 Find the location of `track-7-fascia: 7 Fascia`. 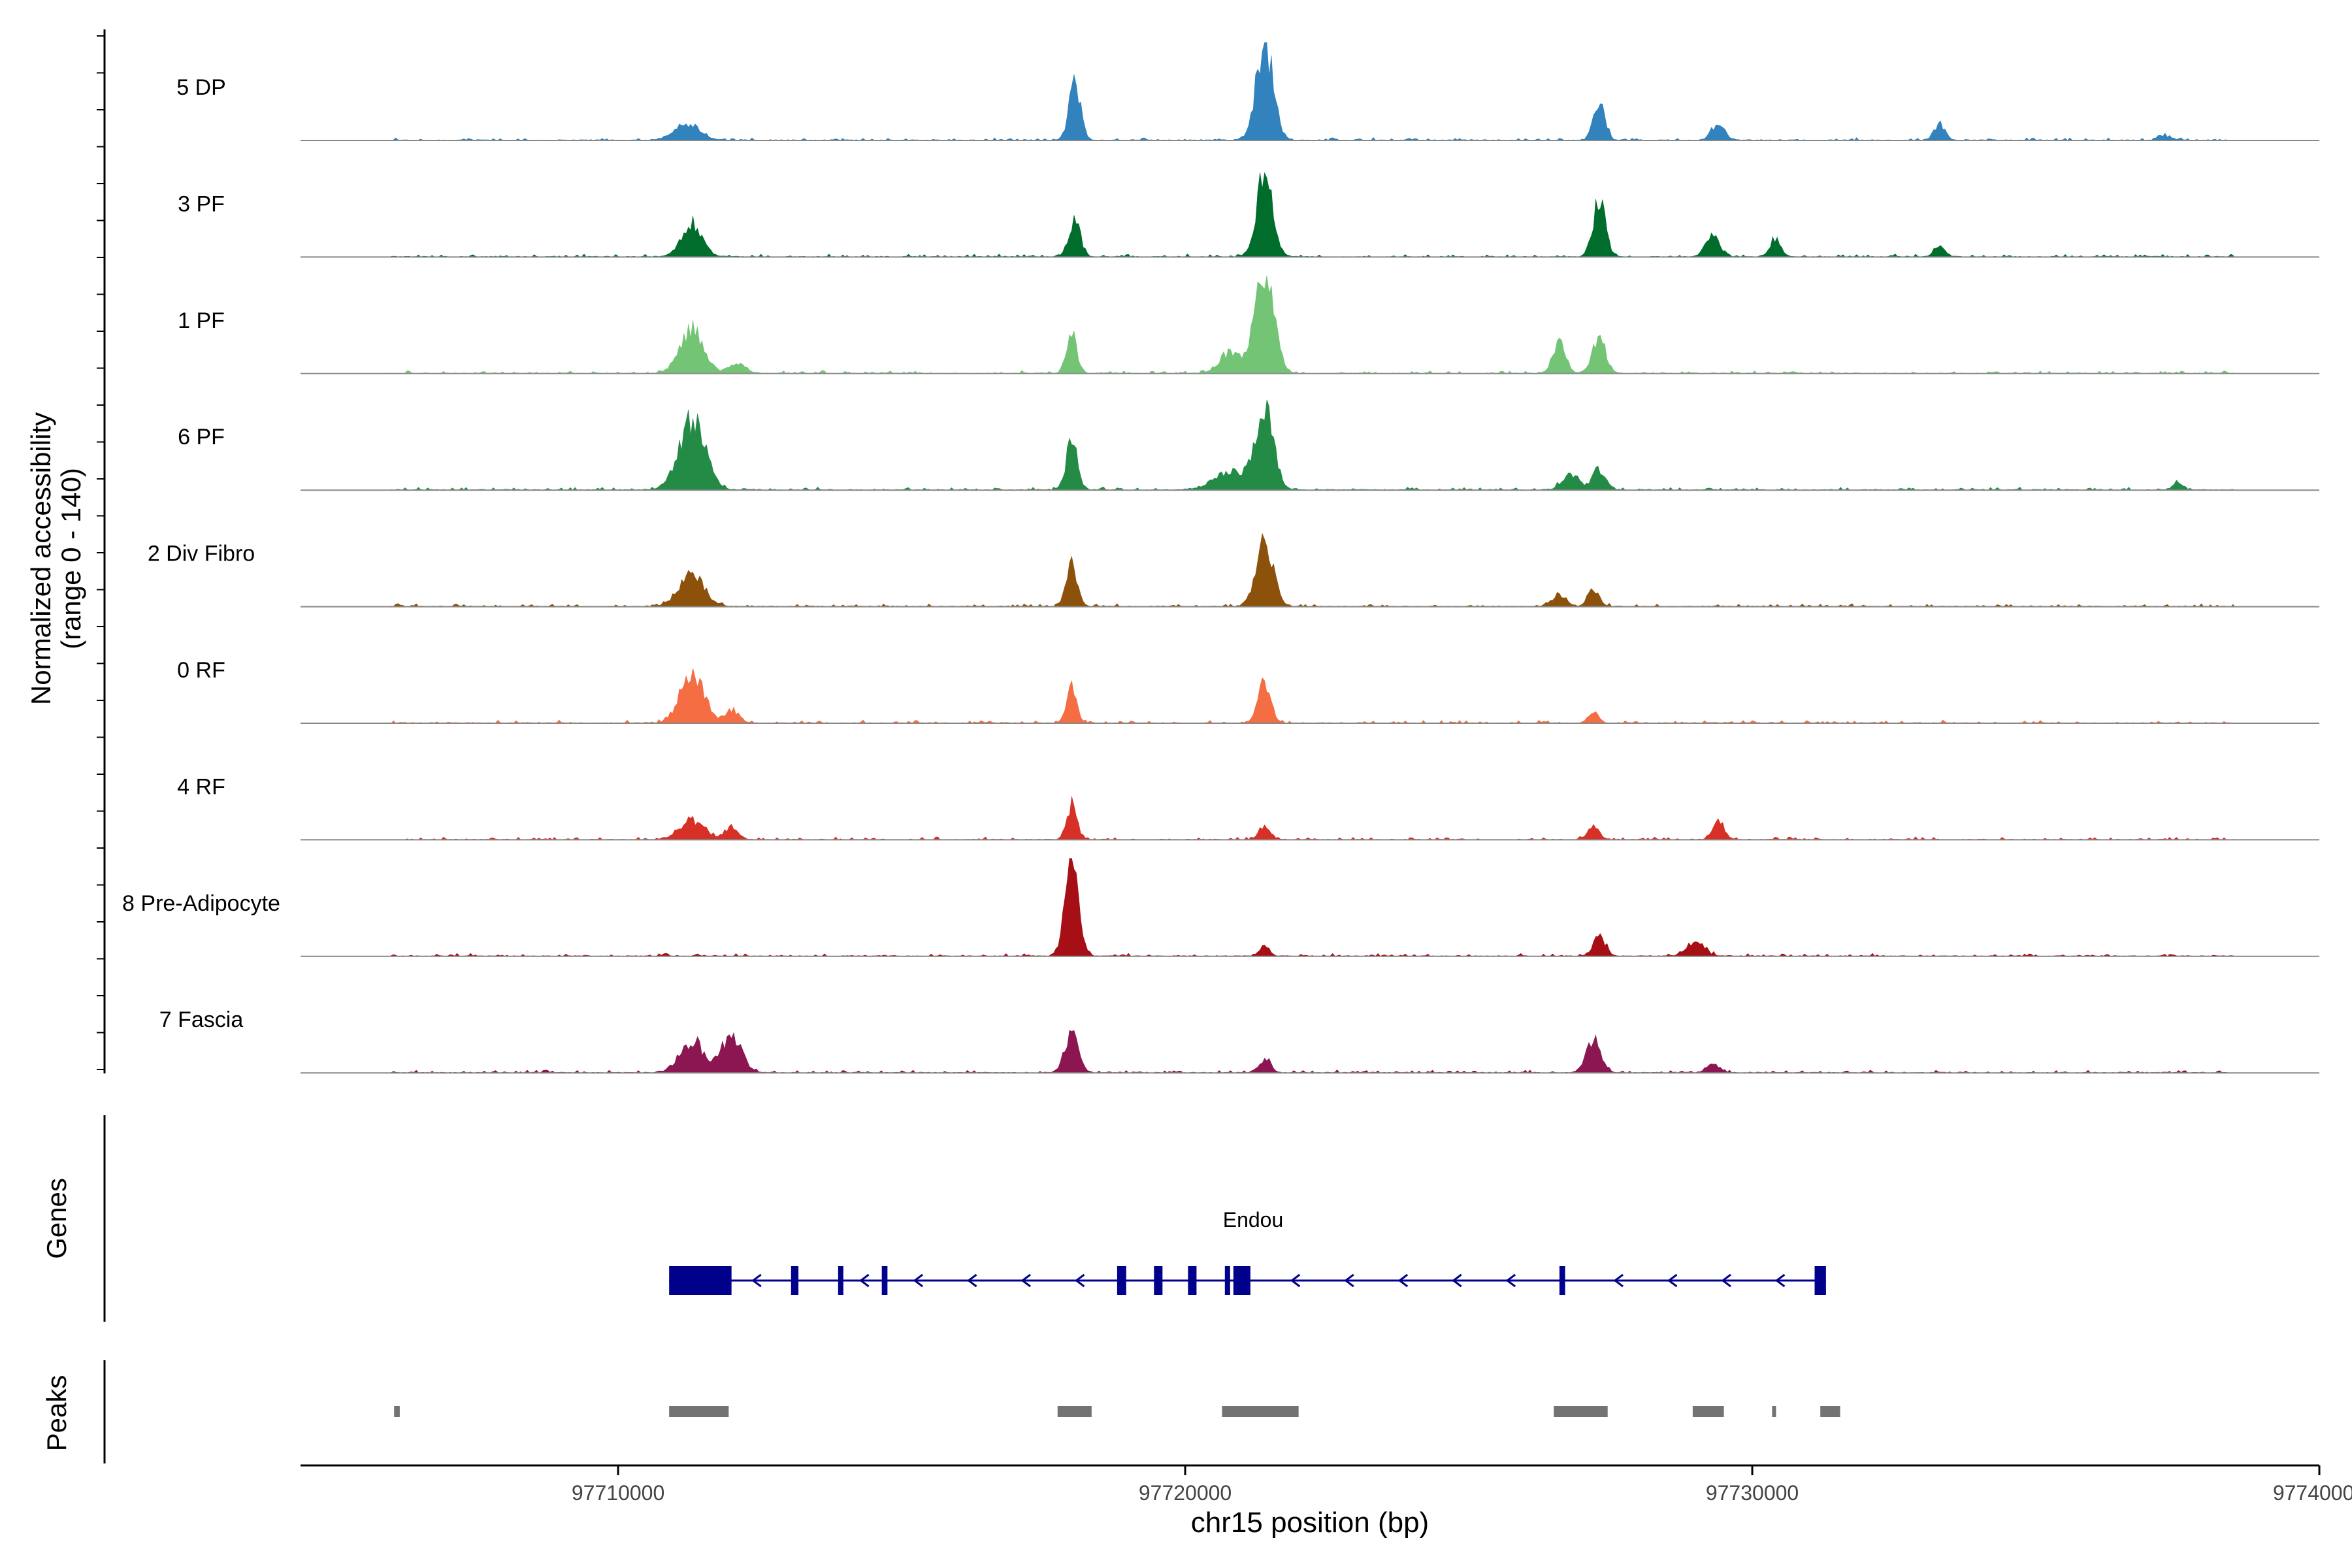

track-7-fascia: 7 Fascia is located at coordinates (1239, 1040).